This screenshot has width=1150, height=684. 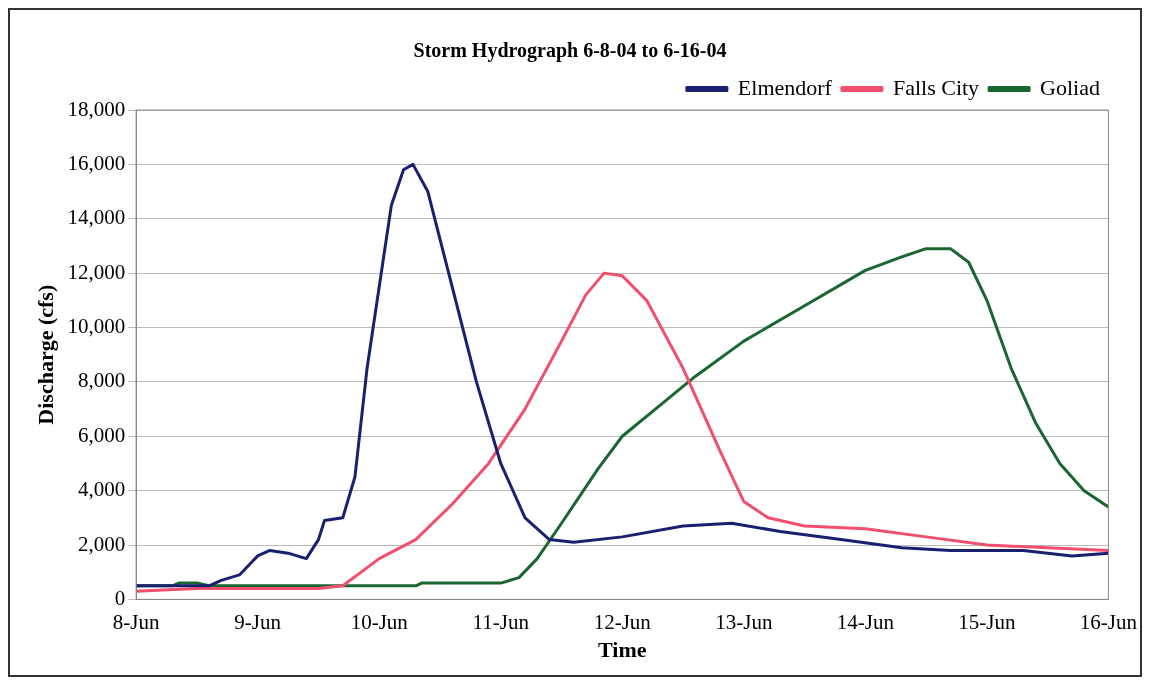 What do you see at coordinates (96, 271) in the screenshot?
I see `y-tick-label: 12,000` at bounding box center [96, 271].